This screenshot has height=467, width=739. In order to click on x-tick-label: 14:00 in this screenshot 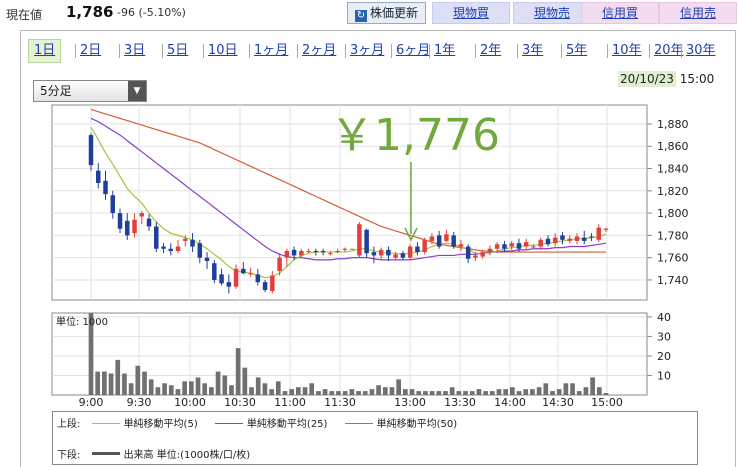, I will do `click(510, 402)`.